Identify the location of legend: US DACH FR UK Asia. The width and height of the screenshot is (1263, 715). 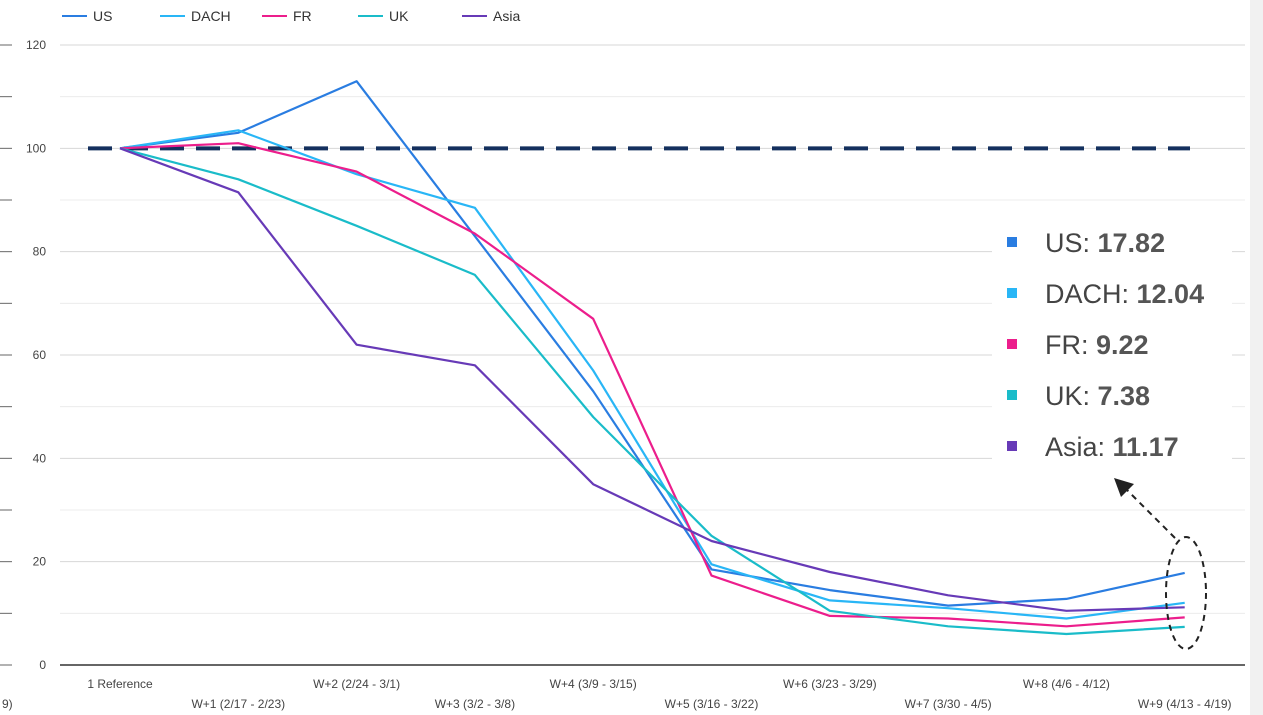
(291, 16).